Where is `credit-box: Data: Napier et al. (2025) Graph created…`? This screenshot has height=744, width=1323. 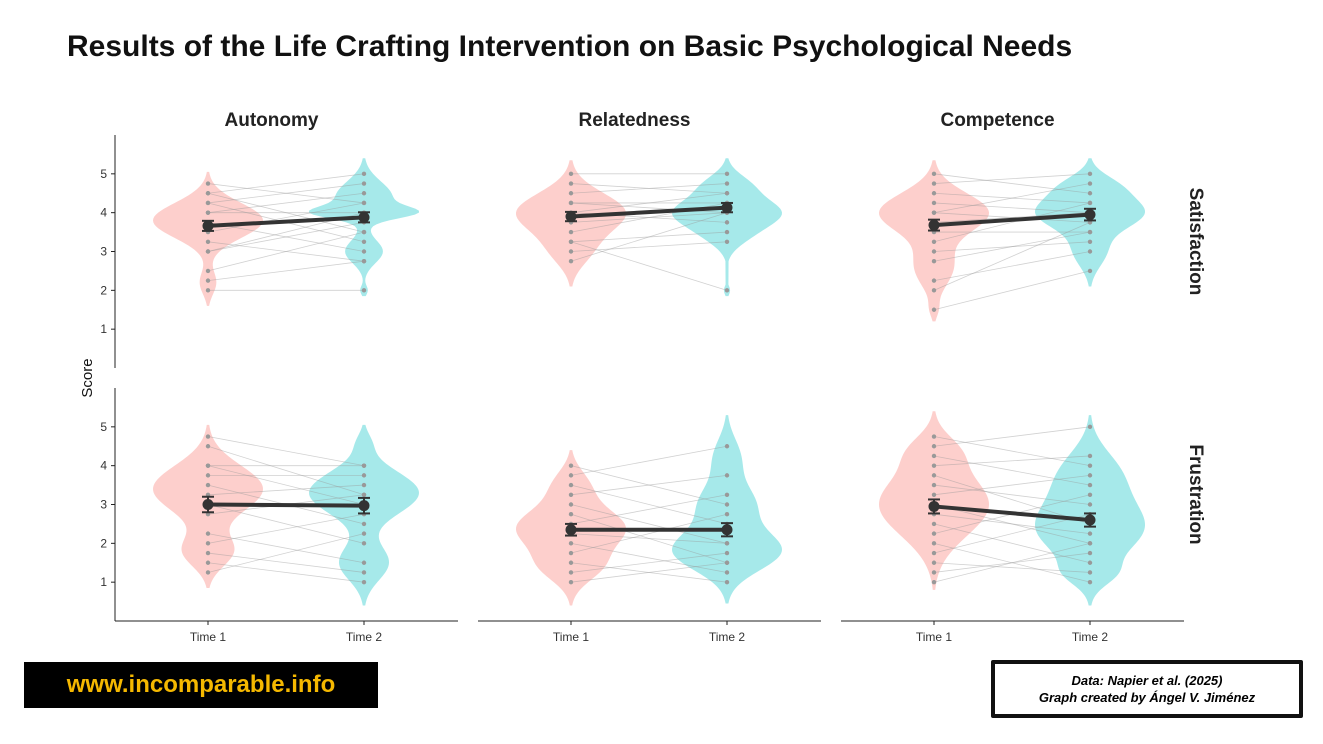 credit-box: Data: Napier et al. (2025) Graph created… is located at coordinates (1147, 689).